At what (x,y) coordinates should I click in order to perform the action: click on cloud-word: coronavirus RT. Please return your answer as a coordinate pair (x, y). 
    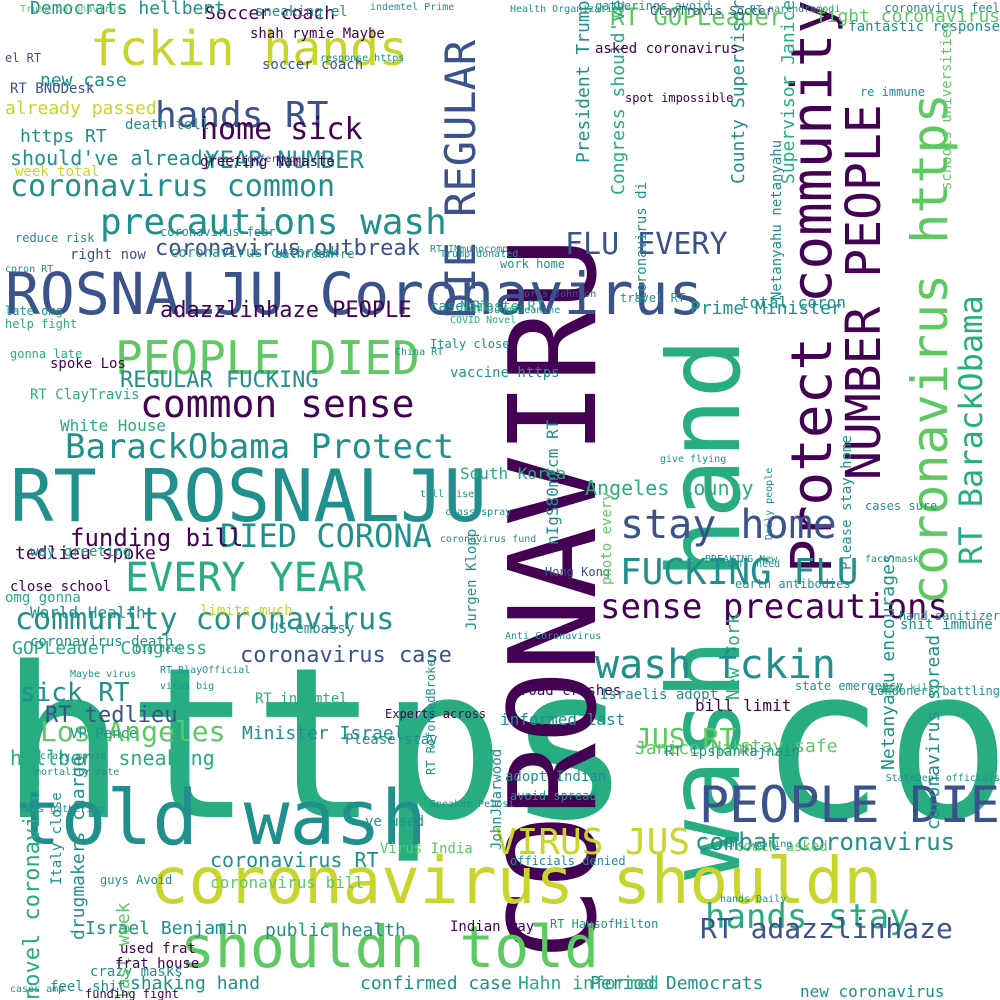
    Looking at the image, I should click on (294, 860).